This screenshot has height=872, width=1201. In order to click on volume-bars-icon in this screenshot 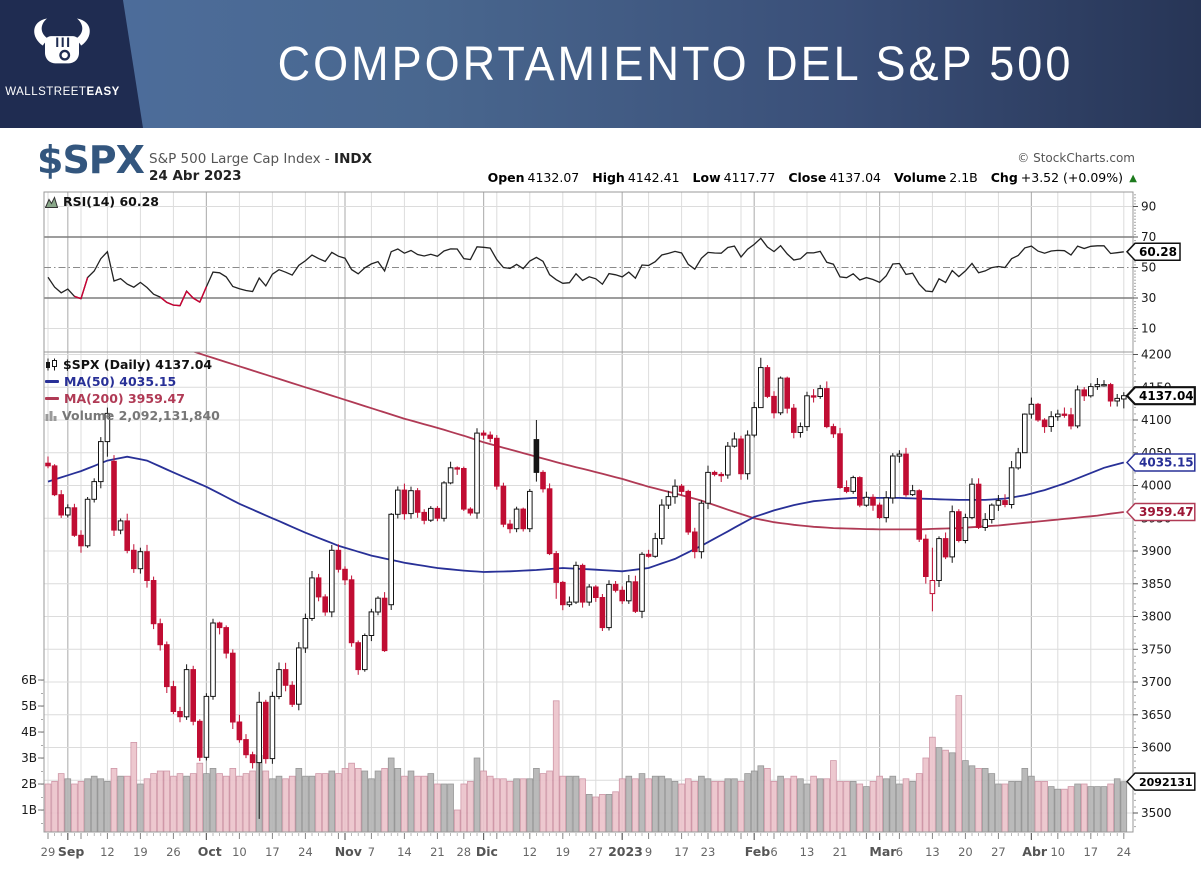, I will do `click(51, 416)`.